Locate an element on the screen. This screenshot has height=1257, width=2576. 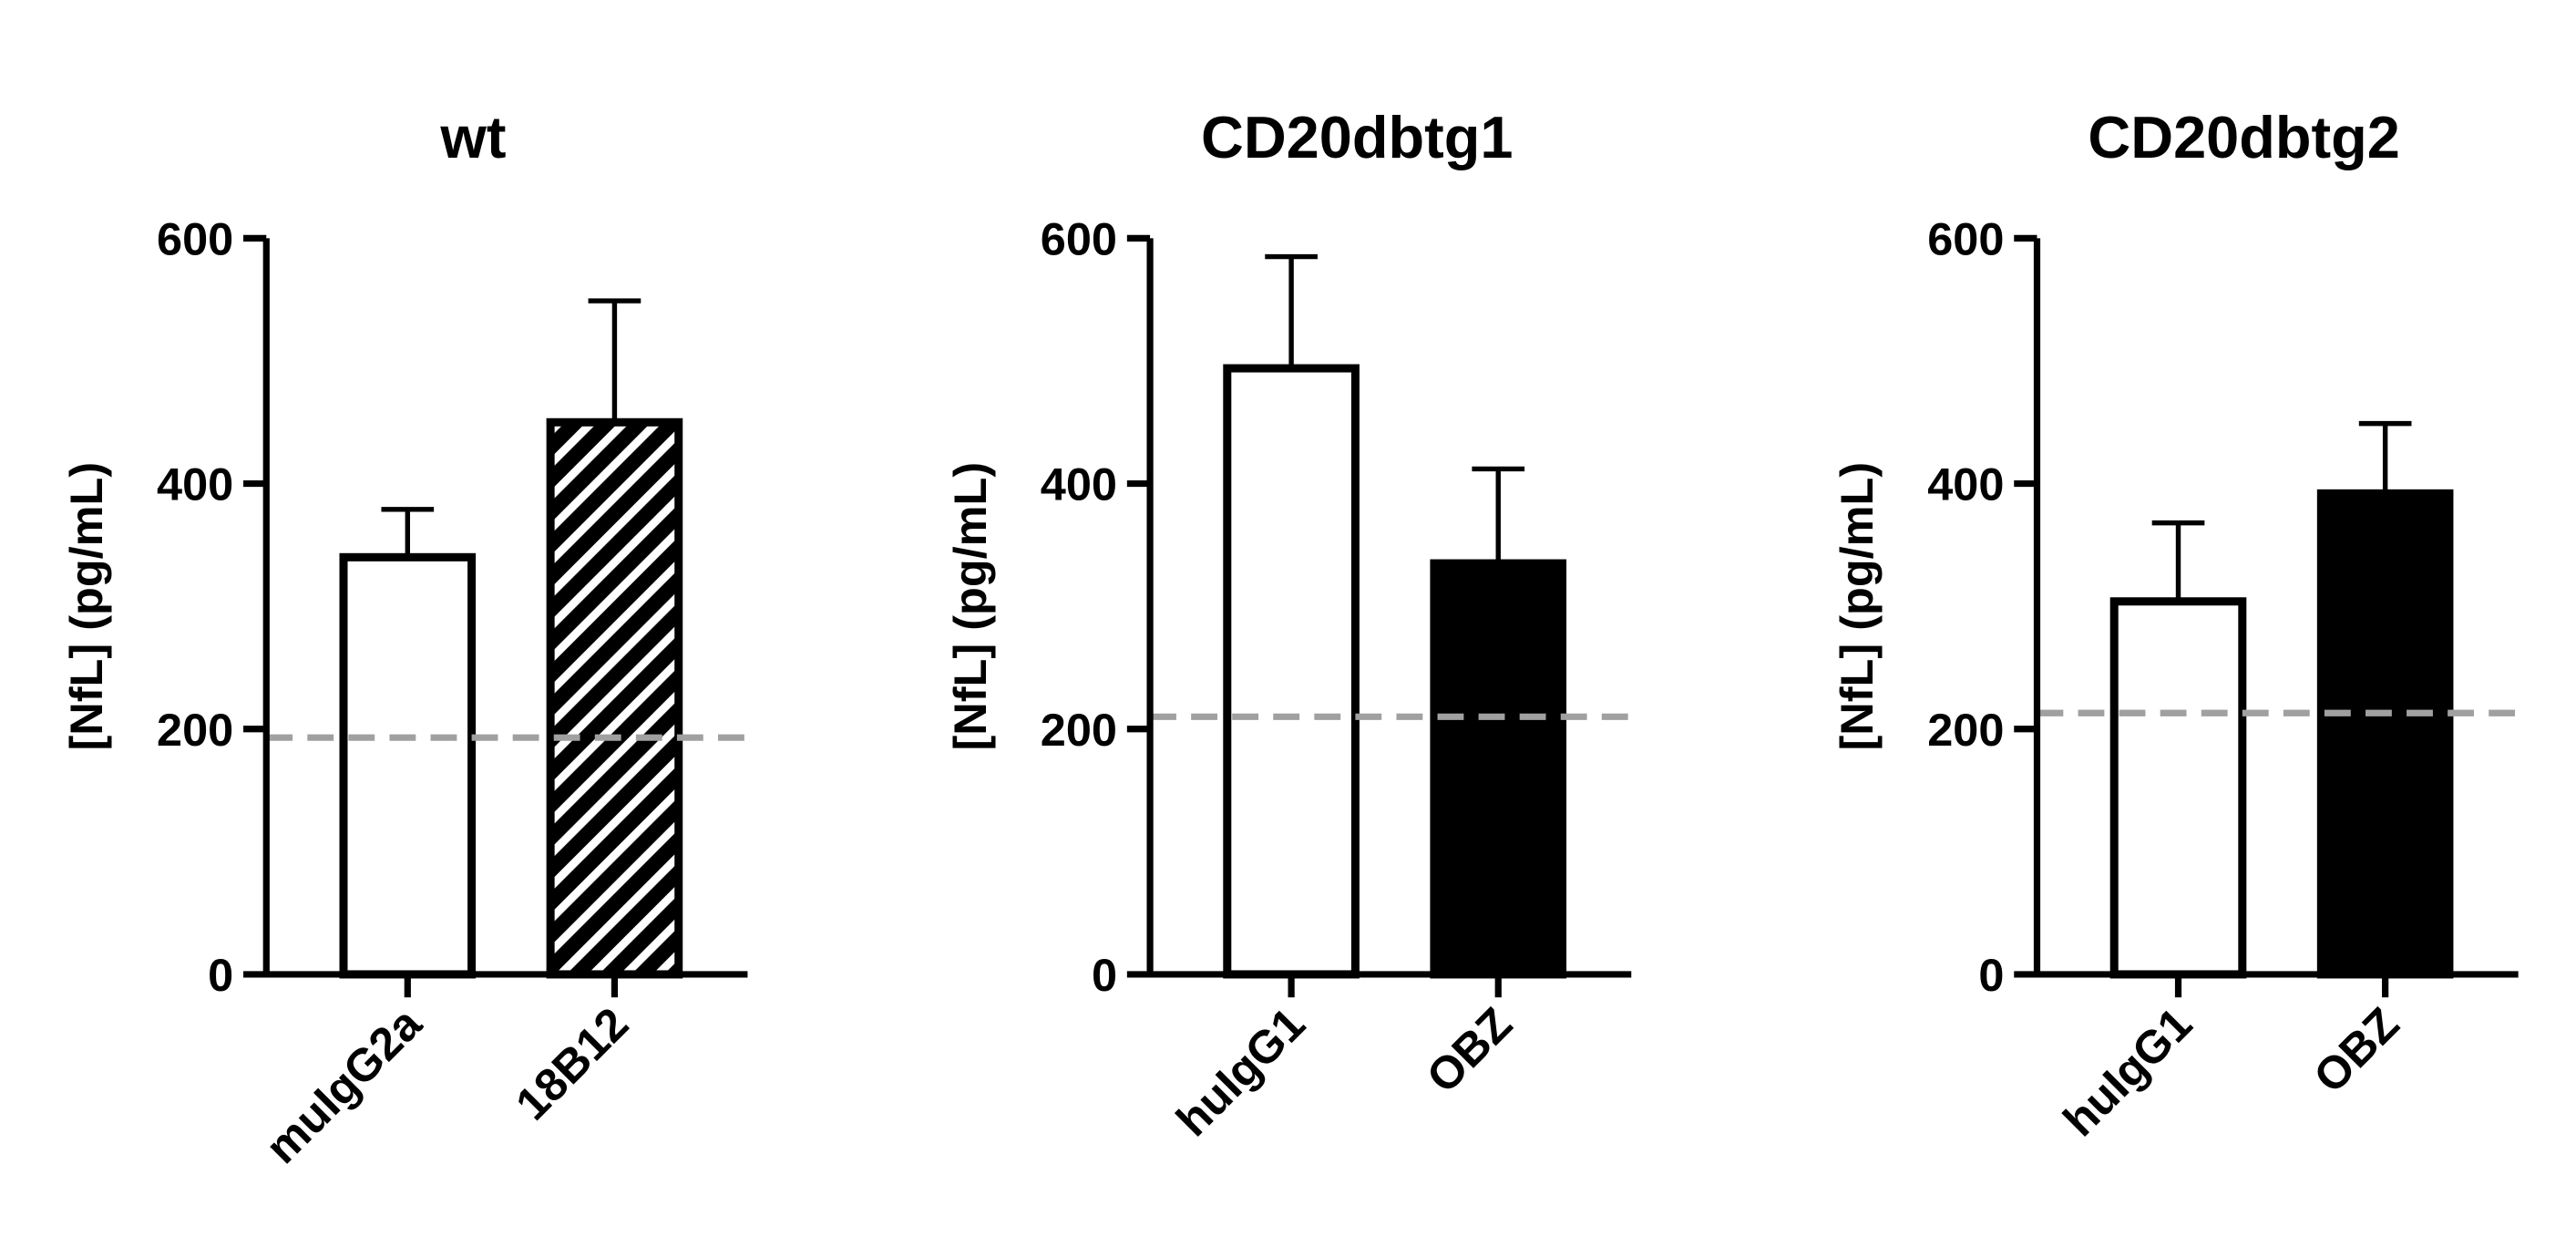
chart-title: CD20dbtg2 is located at coordinates (2244, 137).